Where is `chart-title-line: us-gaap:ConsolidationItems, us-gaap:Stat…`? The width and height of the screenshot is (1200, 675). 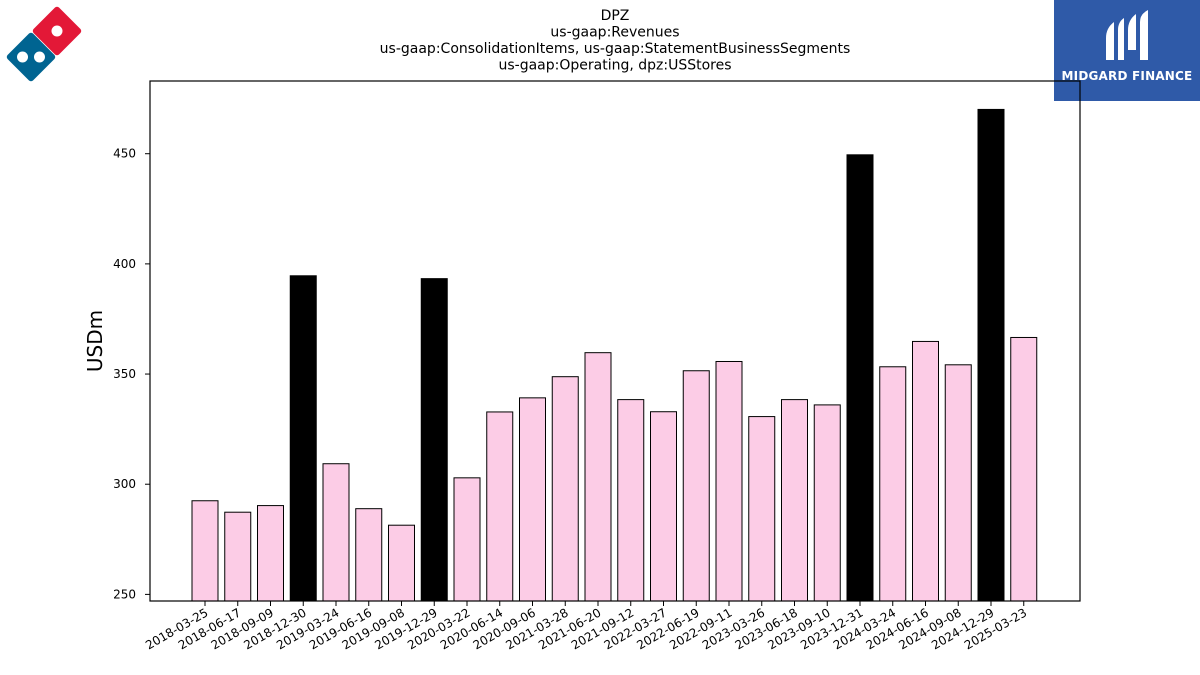 chart-title-line: us-gaap:ConsolidationItems, us-gaap:Stat… is located at coordinates (615, 49).